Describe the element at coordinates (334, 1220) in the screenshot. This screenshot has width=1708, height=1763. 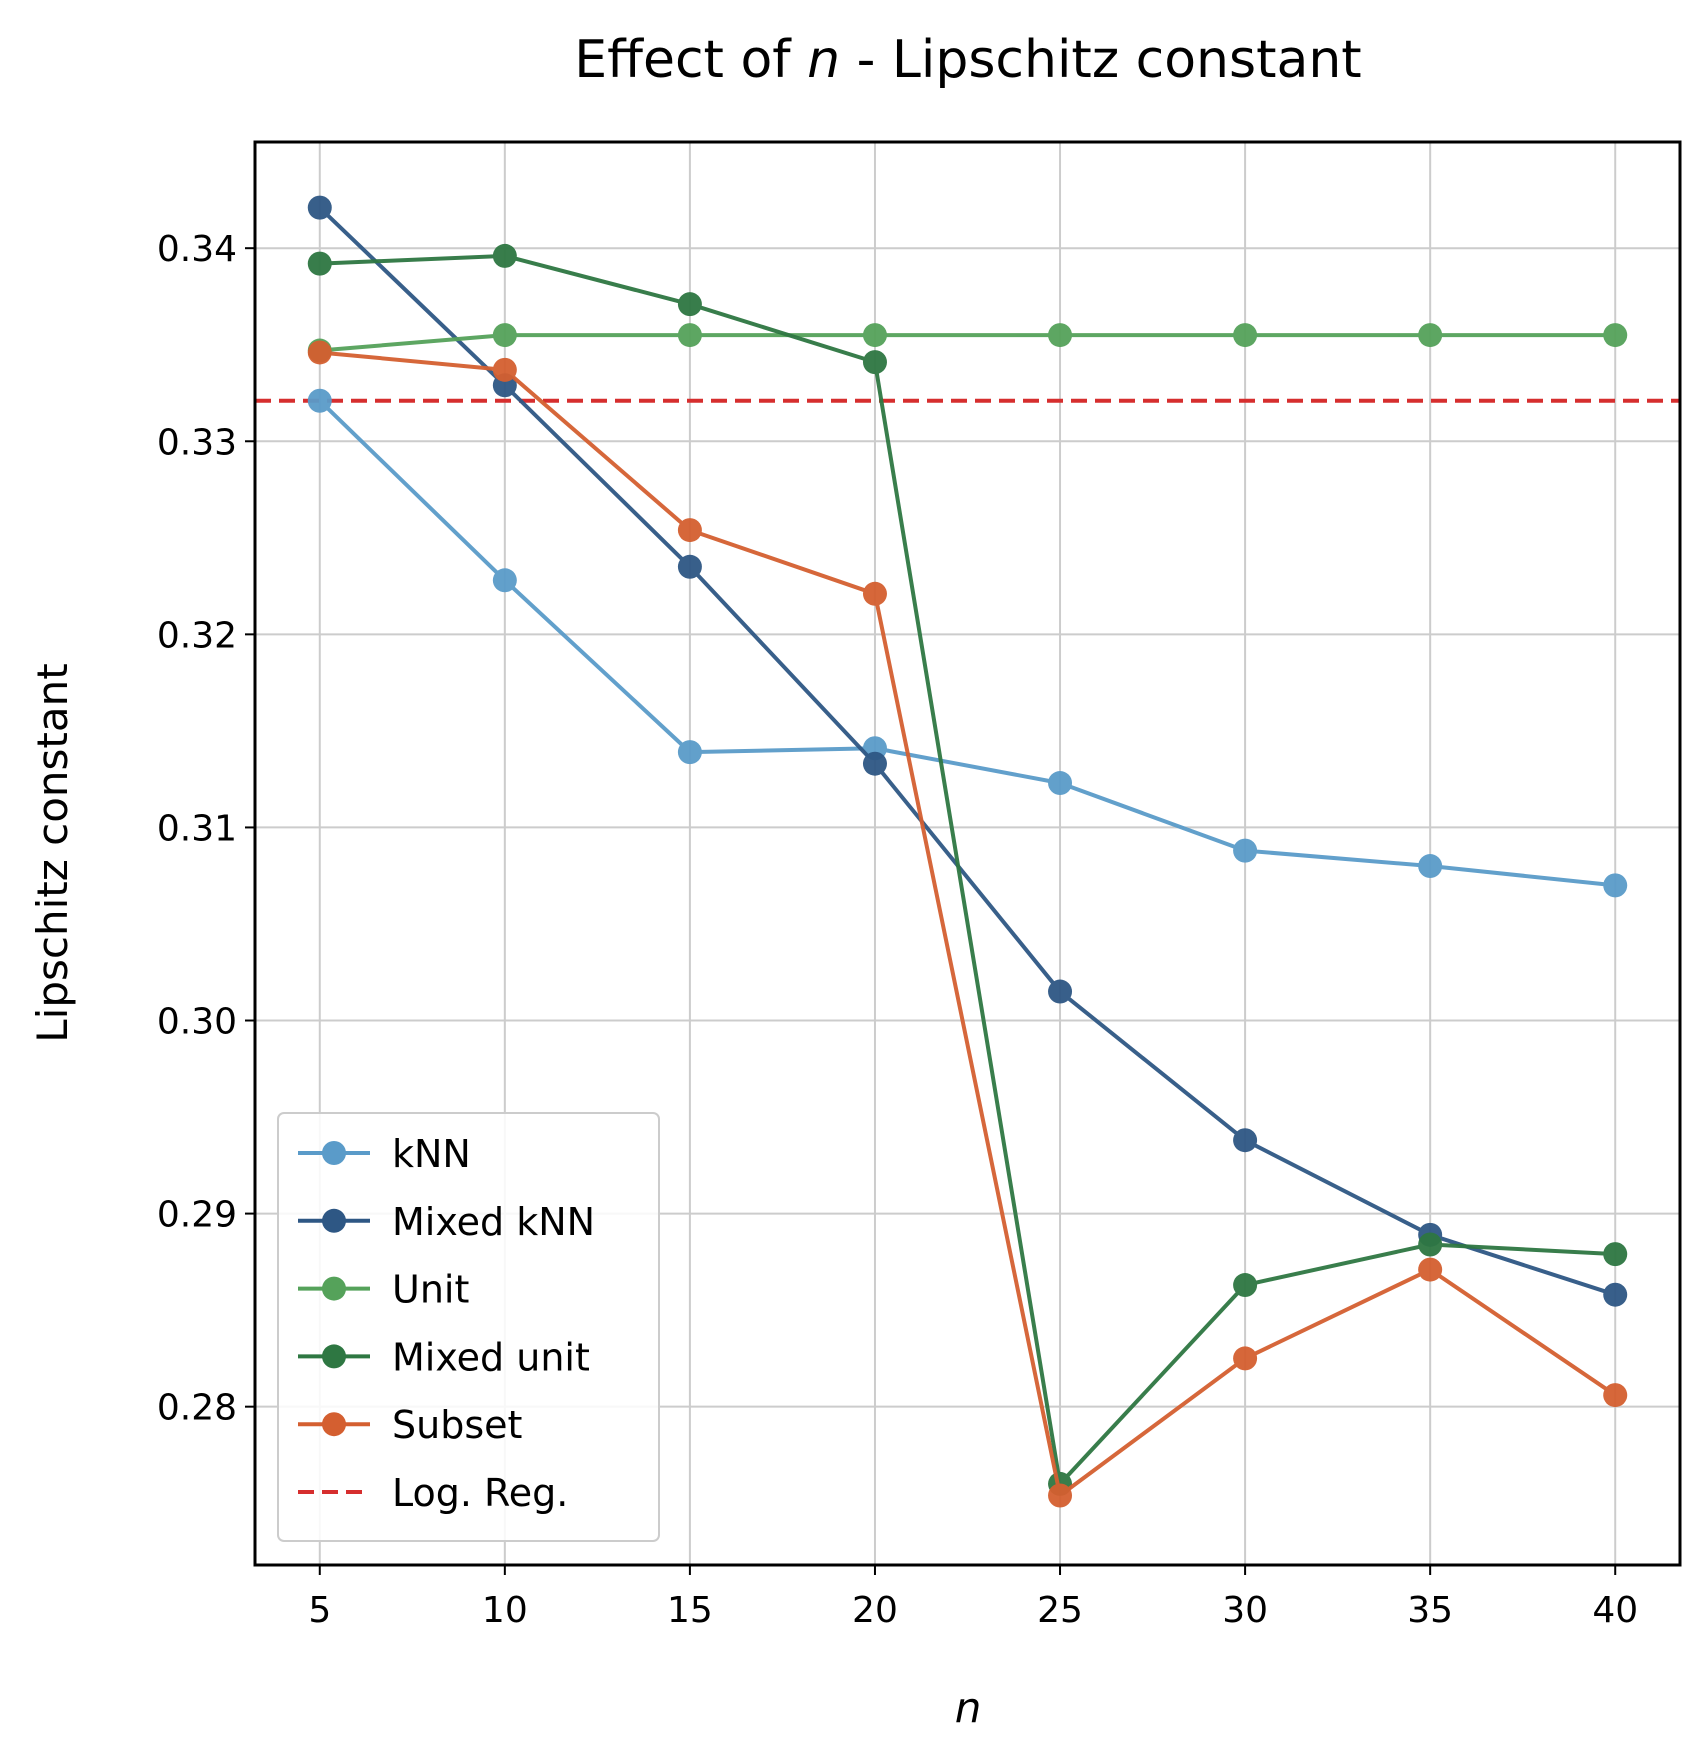
I see `legend-marker-mixed-knn` at that location.